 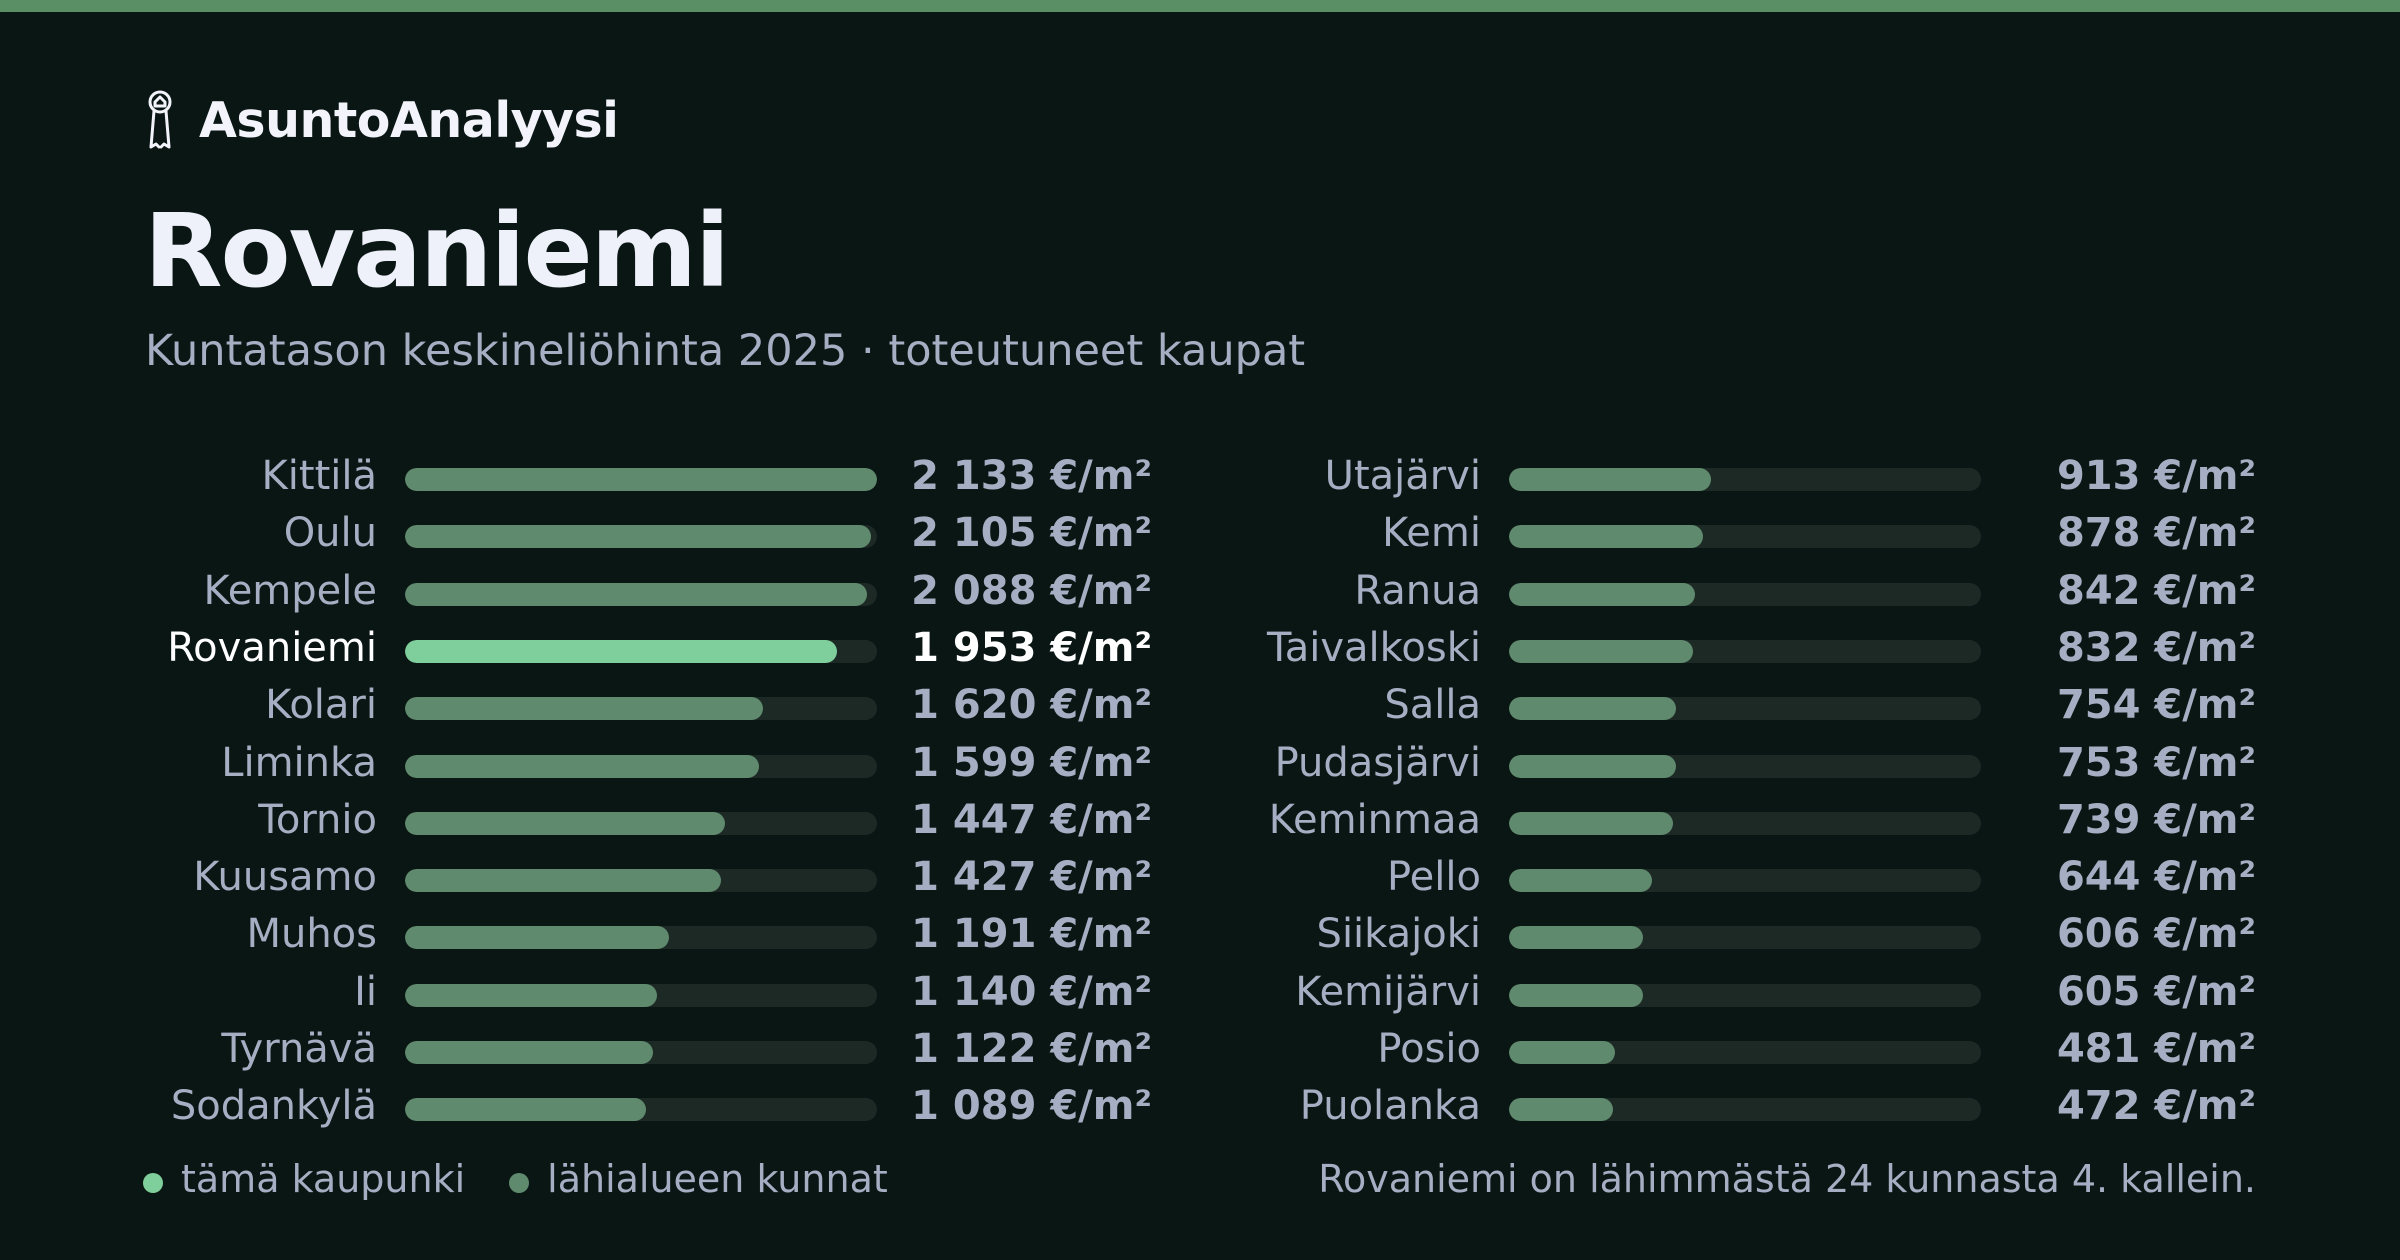 What do you see at coordinates (2156, 991) in the screenshot?
I see `bar-value-label: 605 €/m²` at bounding box center [2156, 991].